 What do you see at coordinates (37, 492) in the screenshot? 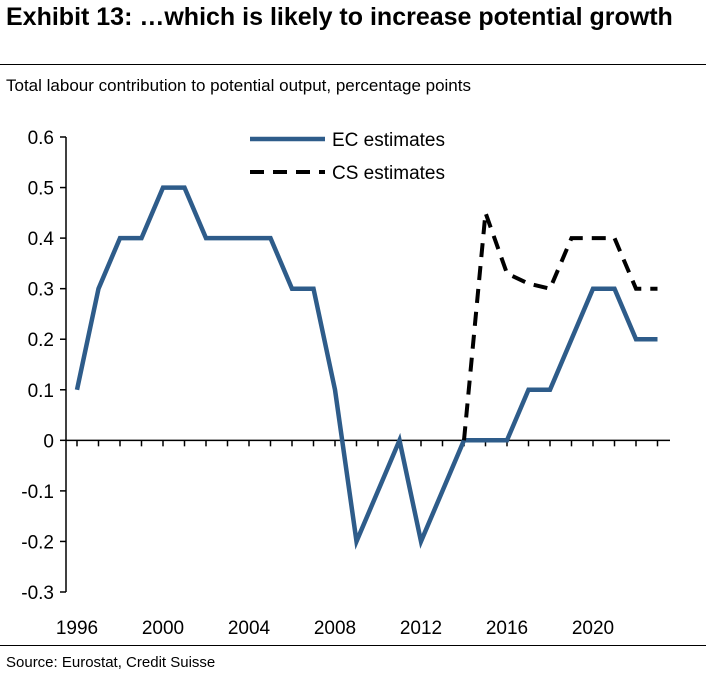
I see `y-tick-label: -0.1` at bounding box center [37, 492].